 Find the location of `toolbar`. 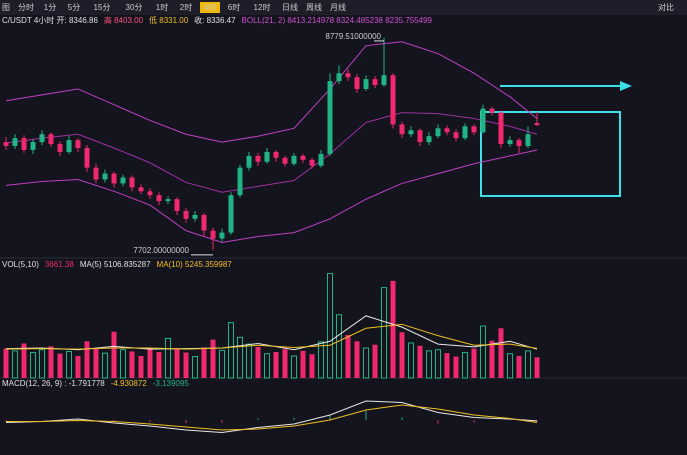

toolbar is located at coordinates (343, 7).